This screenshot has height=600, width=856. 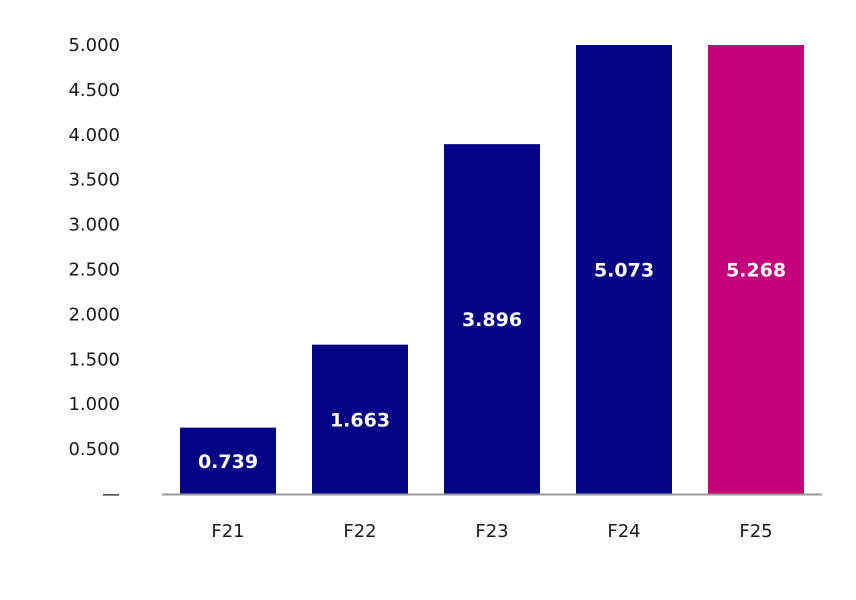 What do you see at coordinates (492, 517) in the screenshot?
I see `x-axis: F21 F22 F23 F24 F25` at bounding box center [492, 517].